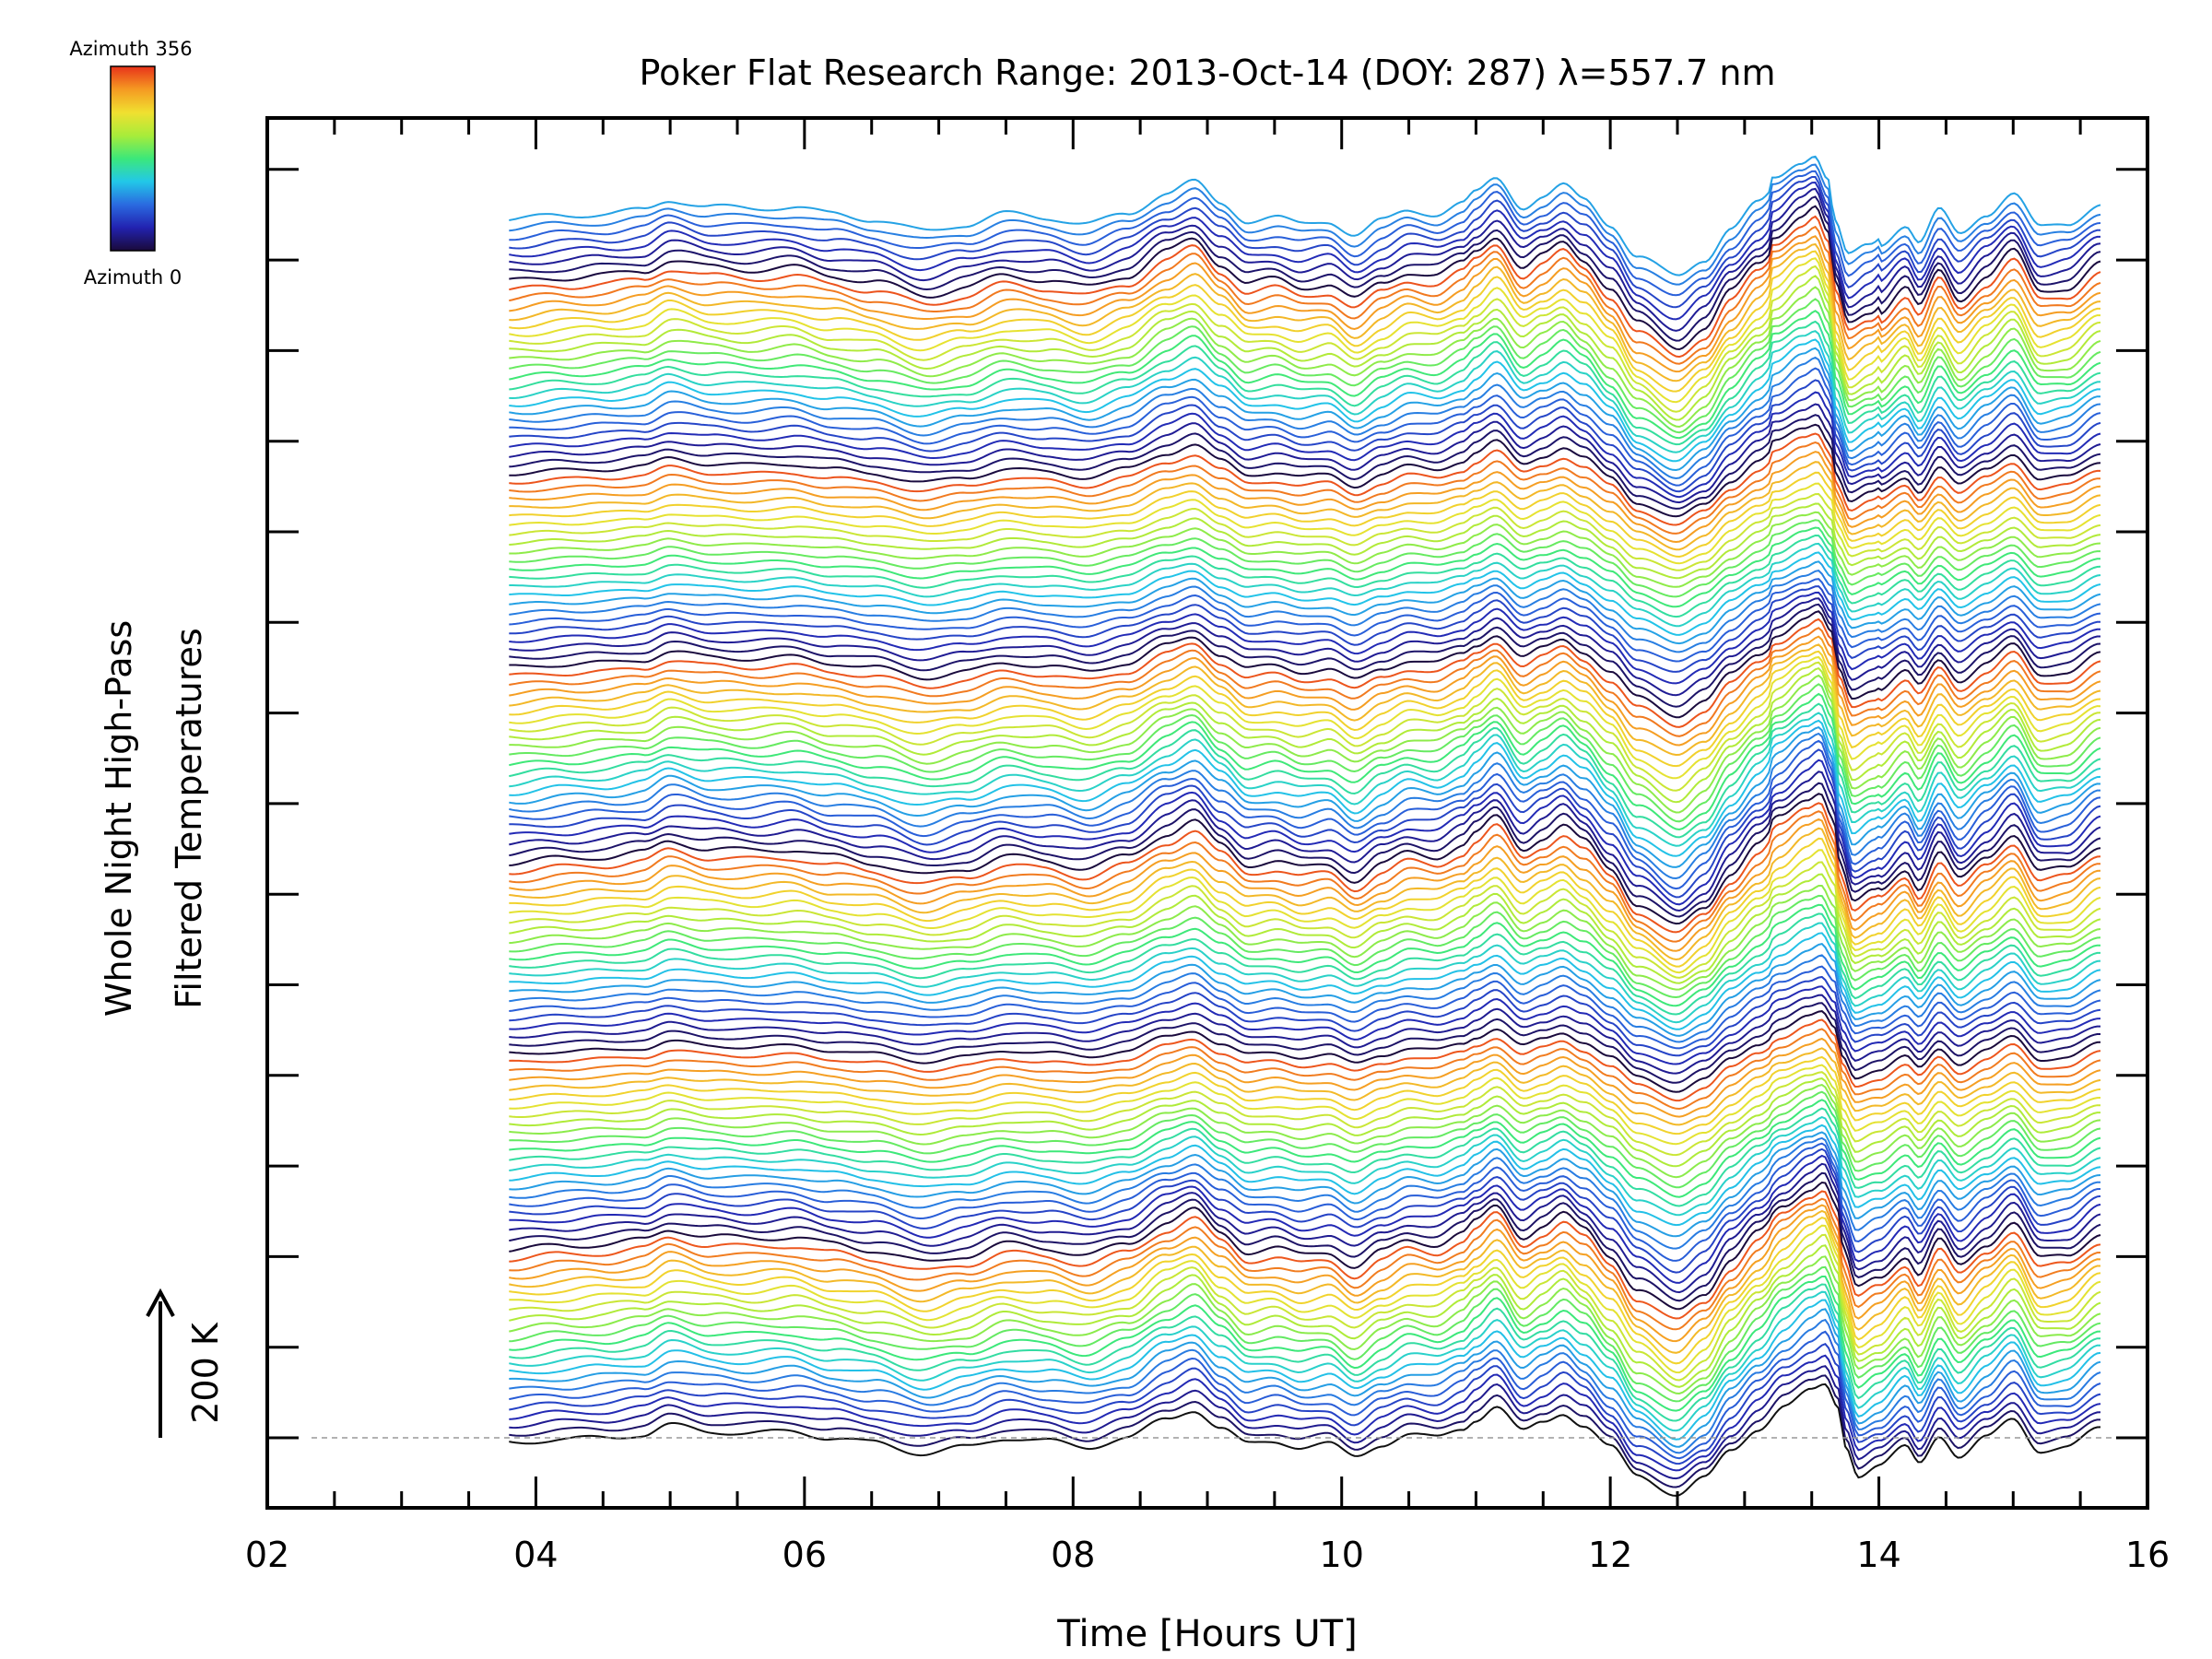  What do you see at coordinates (119, 818) in the screenshot?
I see `y-axis-label-line1: Whole Night High-Pass` at bounding box center [119, 818].